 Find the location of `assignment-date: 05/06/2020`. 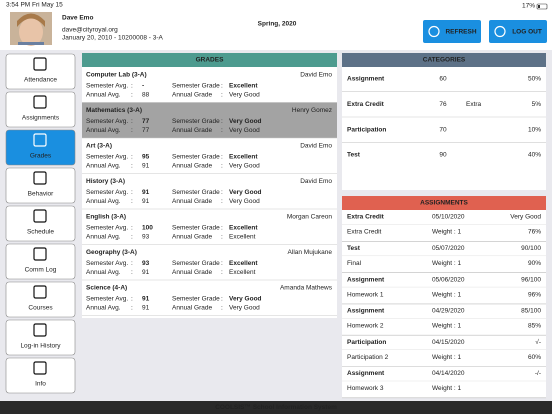

assignment-date: 05/06/2020 is located at coordinates (448, 279).